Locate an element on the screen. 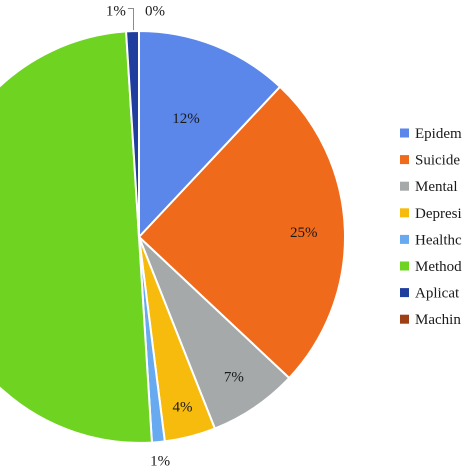 This screenshot has height=474, width=474. leader-line-aplicat is located at coordinates (130, 19).